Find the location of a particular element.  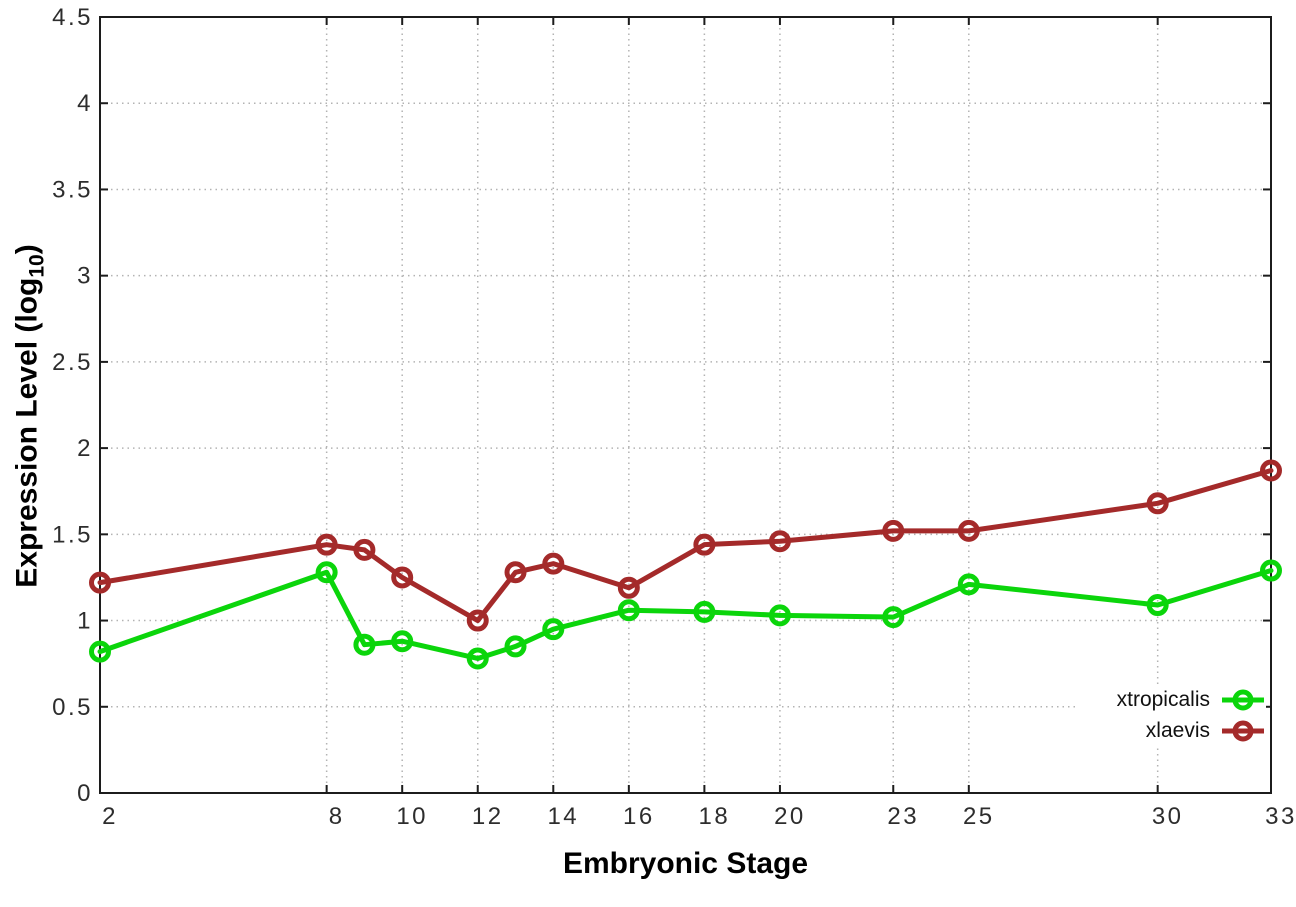

x-tick-label-12: 12 is located at coordinates (488, 816).